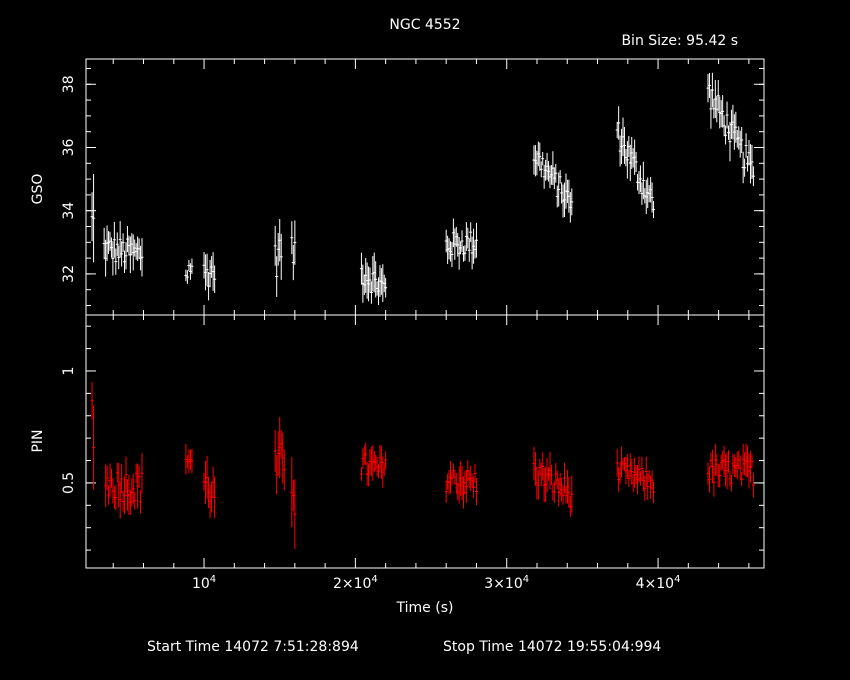  What do you see at coordinates (38, 189) in the screenshot?
I see `gso-axis-label: GSO` at bounding box center [38, 189].